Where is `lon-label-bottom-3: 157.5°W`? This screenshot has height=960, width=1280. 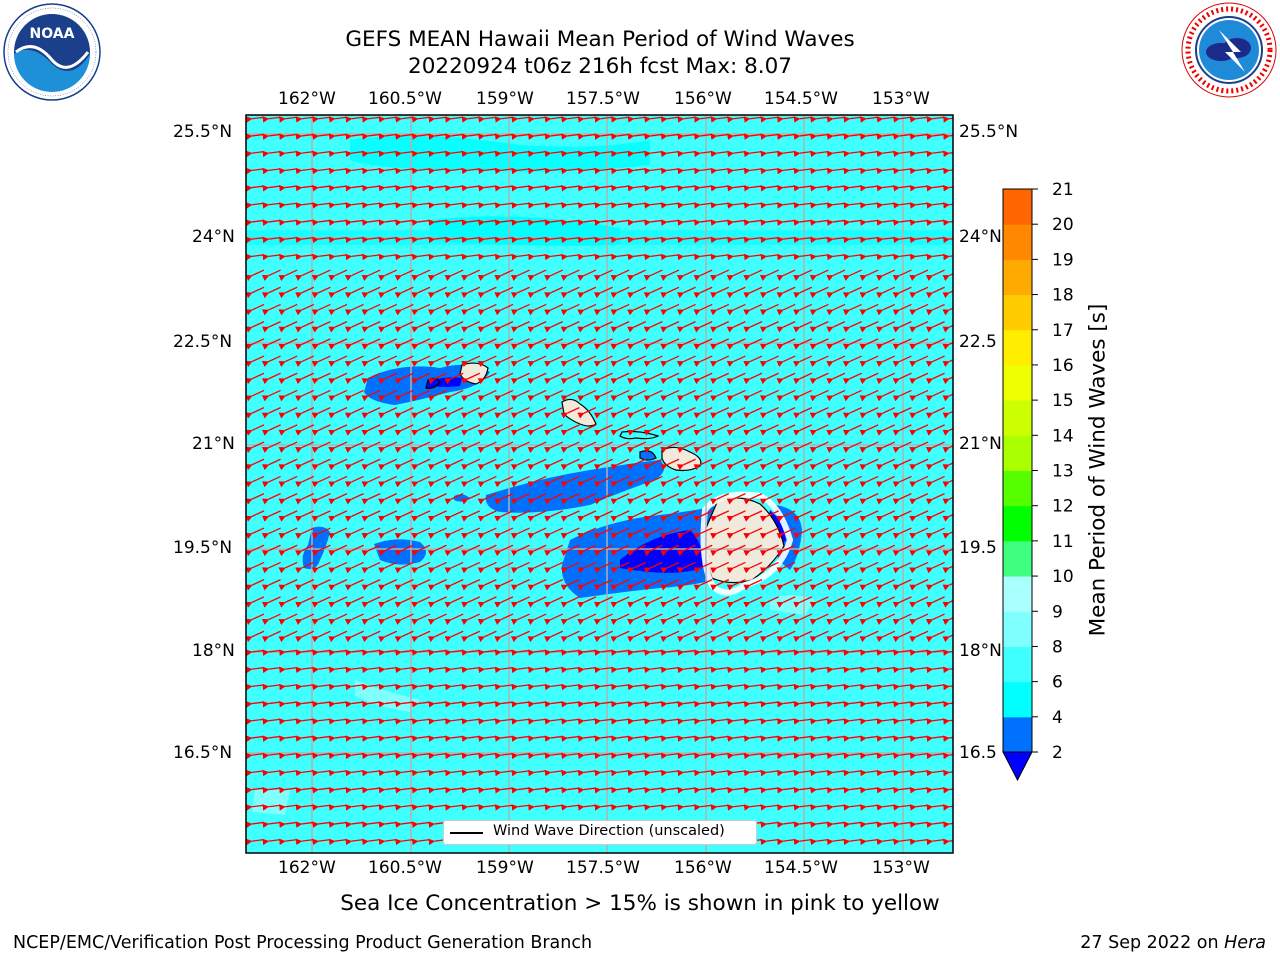 lon-label-bottom-3: 157.5°W is located at coordinates (603, 868).